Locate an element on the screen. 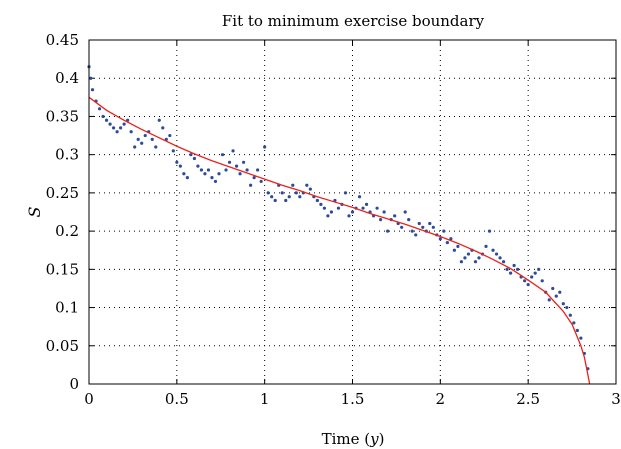 The image size is (621, 449). y-tick-label: 0.3 is located at coordinates (67, 155).